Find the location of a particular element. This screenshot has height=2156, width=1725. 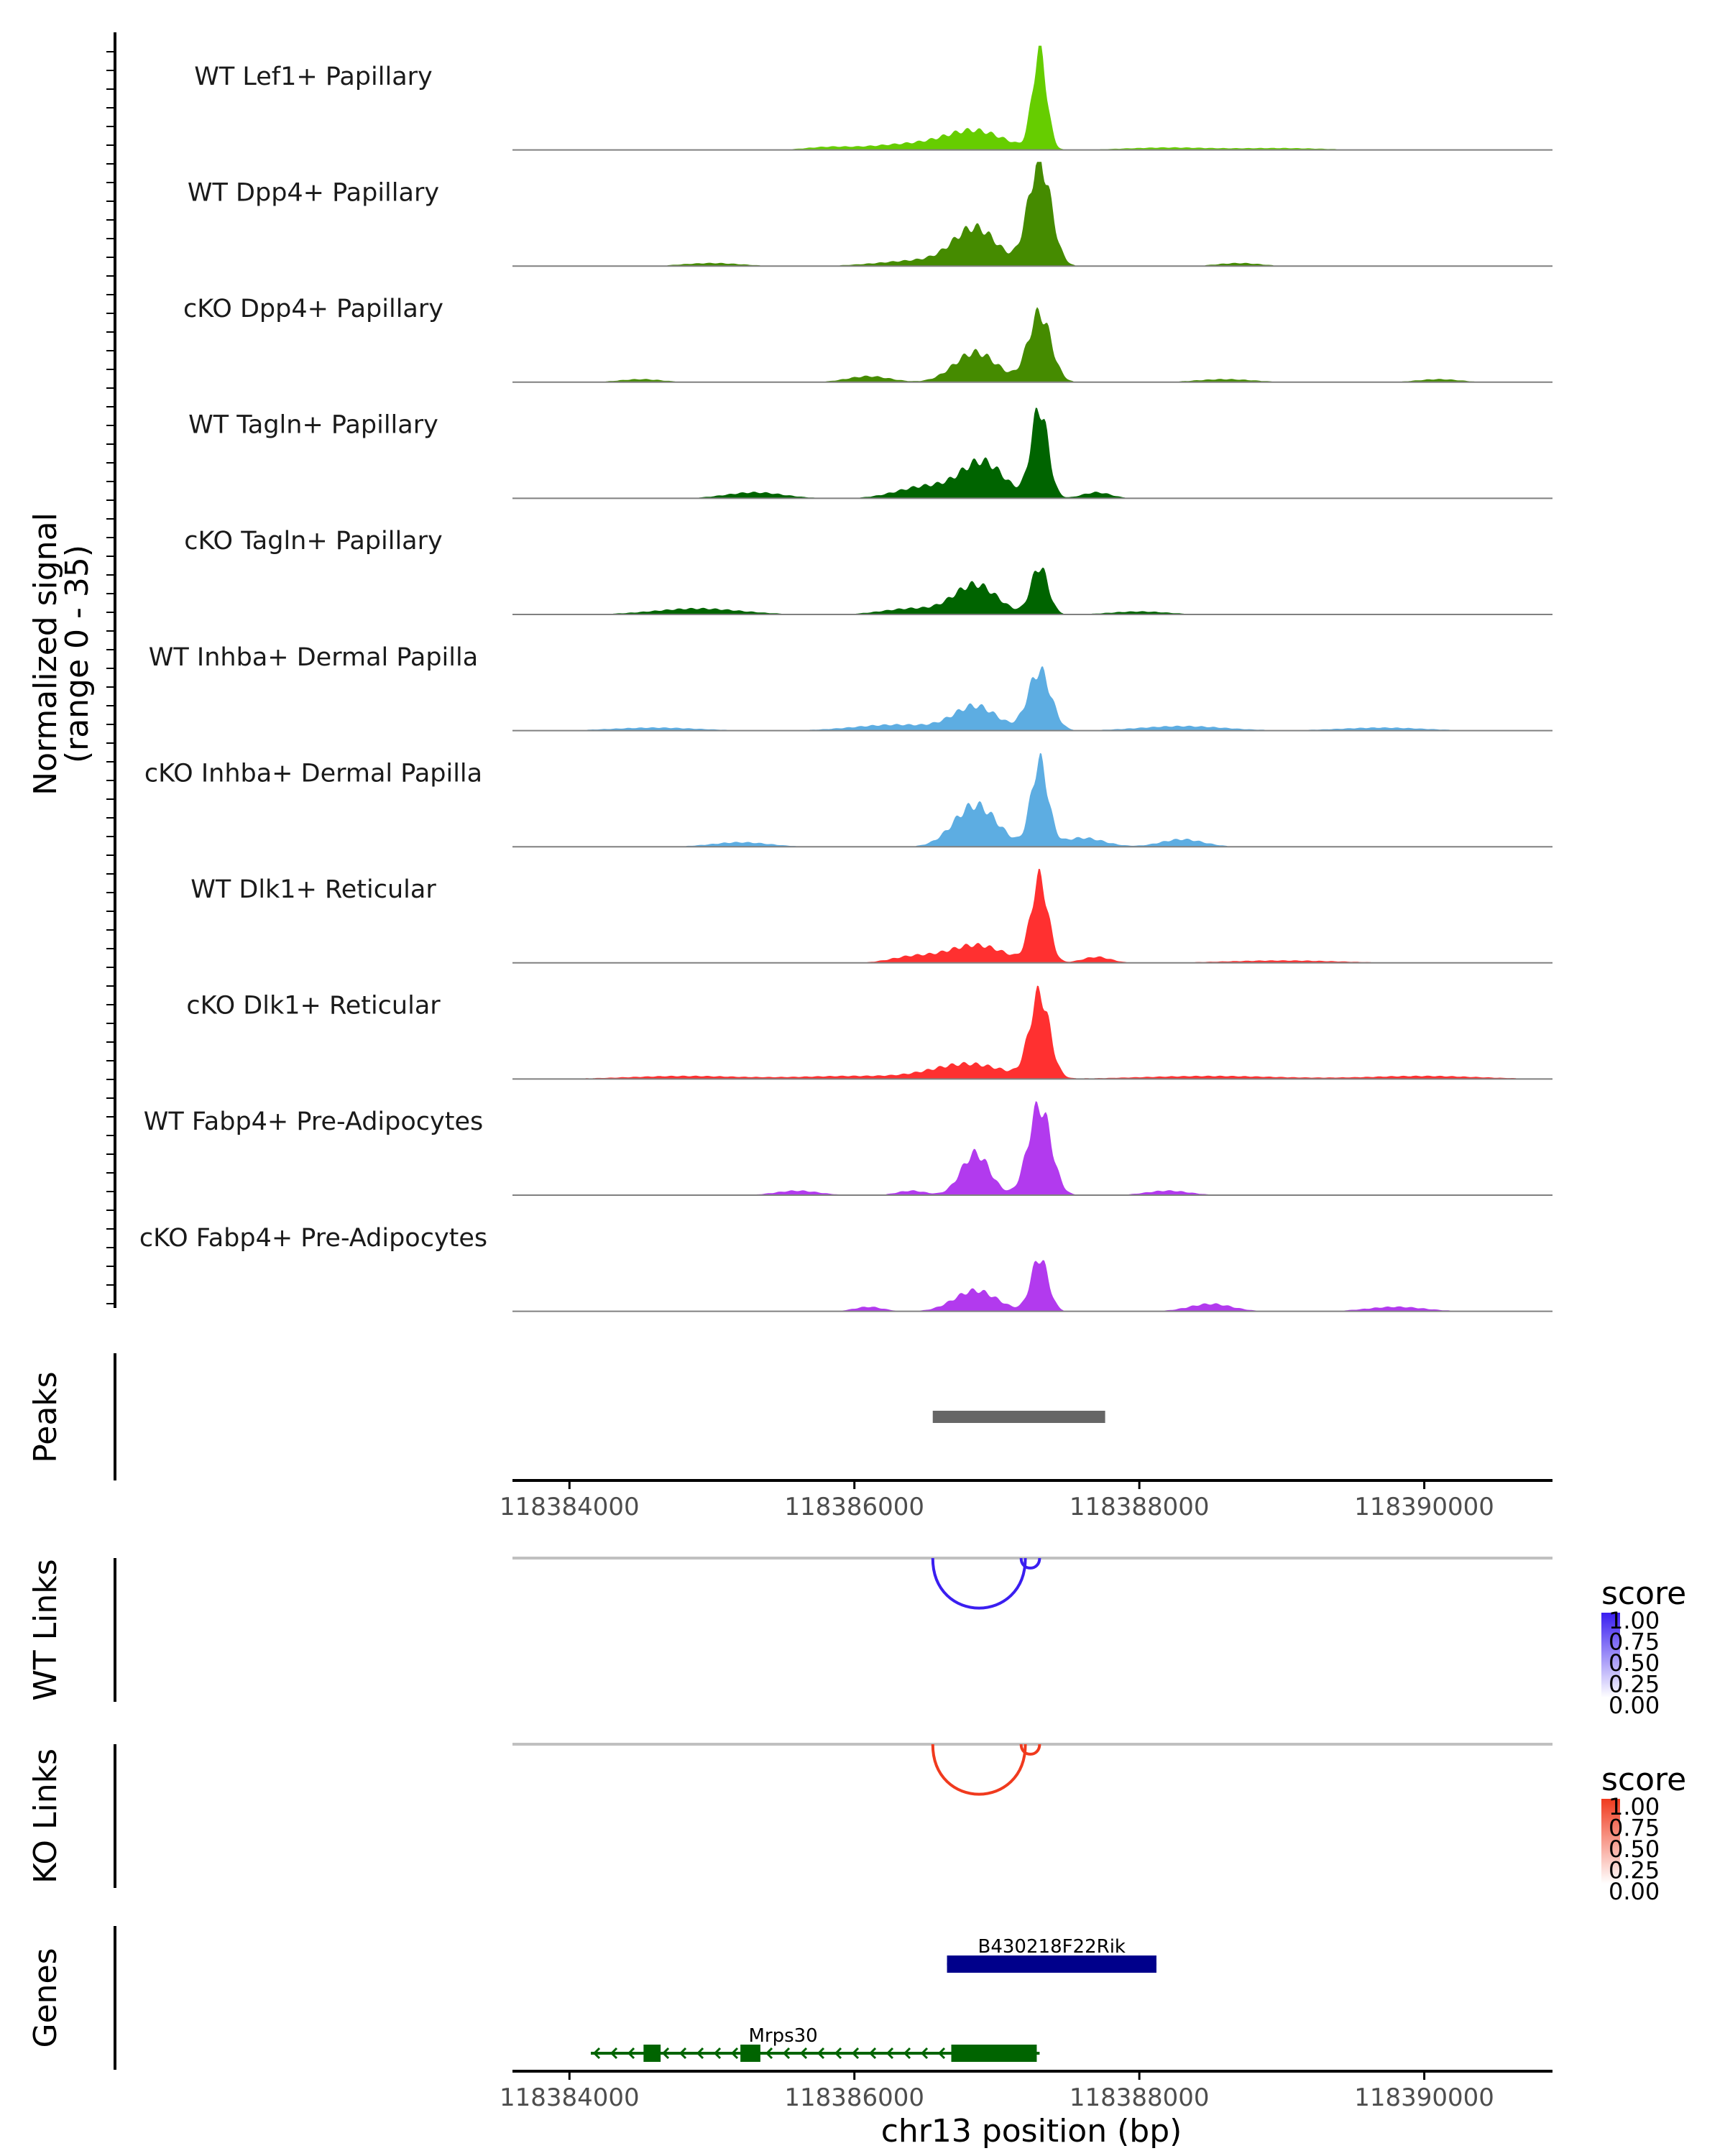

peak-region is located at coordinates (1018, 1417).